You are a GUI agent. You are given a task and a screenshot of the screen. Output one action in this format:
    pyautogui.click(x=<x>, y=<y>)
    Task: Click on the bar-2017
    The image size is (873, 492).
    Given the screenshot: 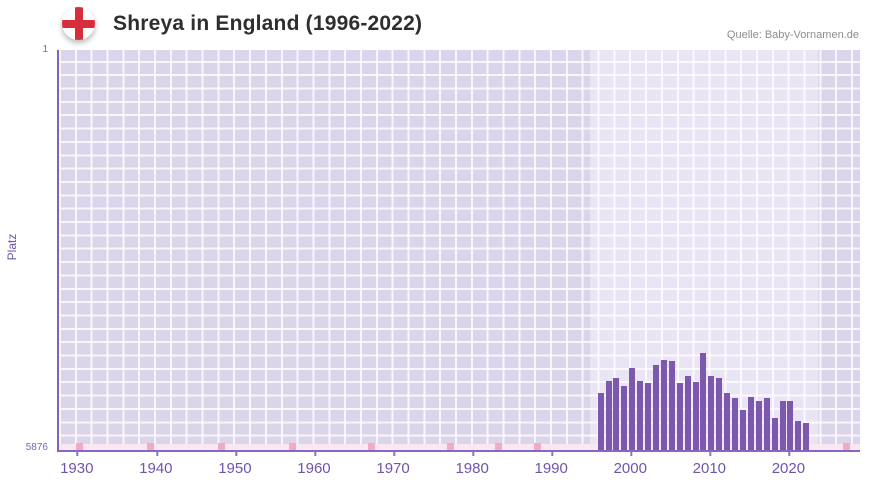 What is the action you would take?
    pyautogui.click(x=766, y=423)
    